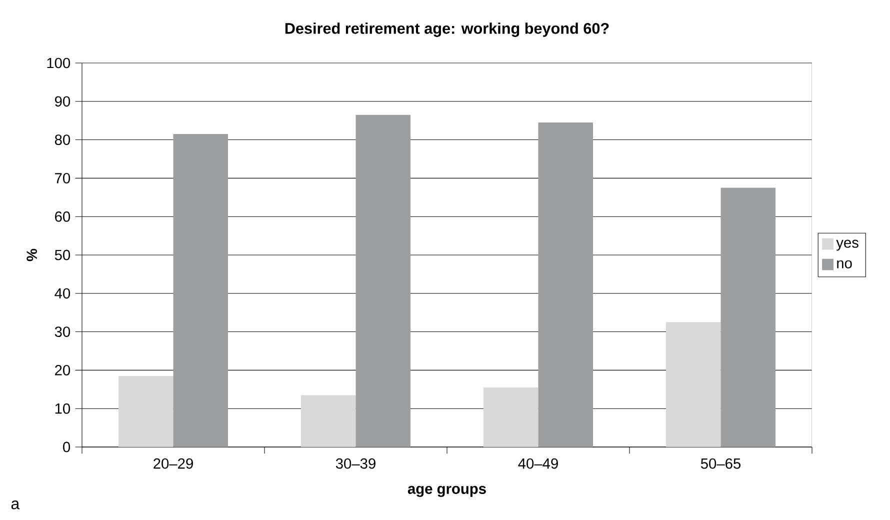 This screenshot has width=890, height=520. I want to click on legend-label: no, so click(844, 264).